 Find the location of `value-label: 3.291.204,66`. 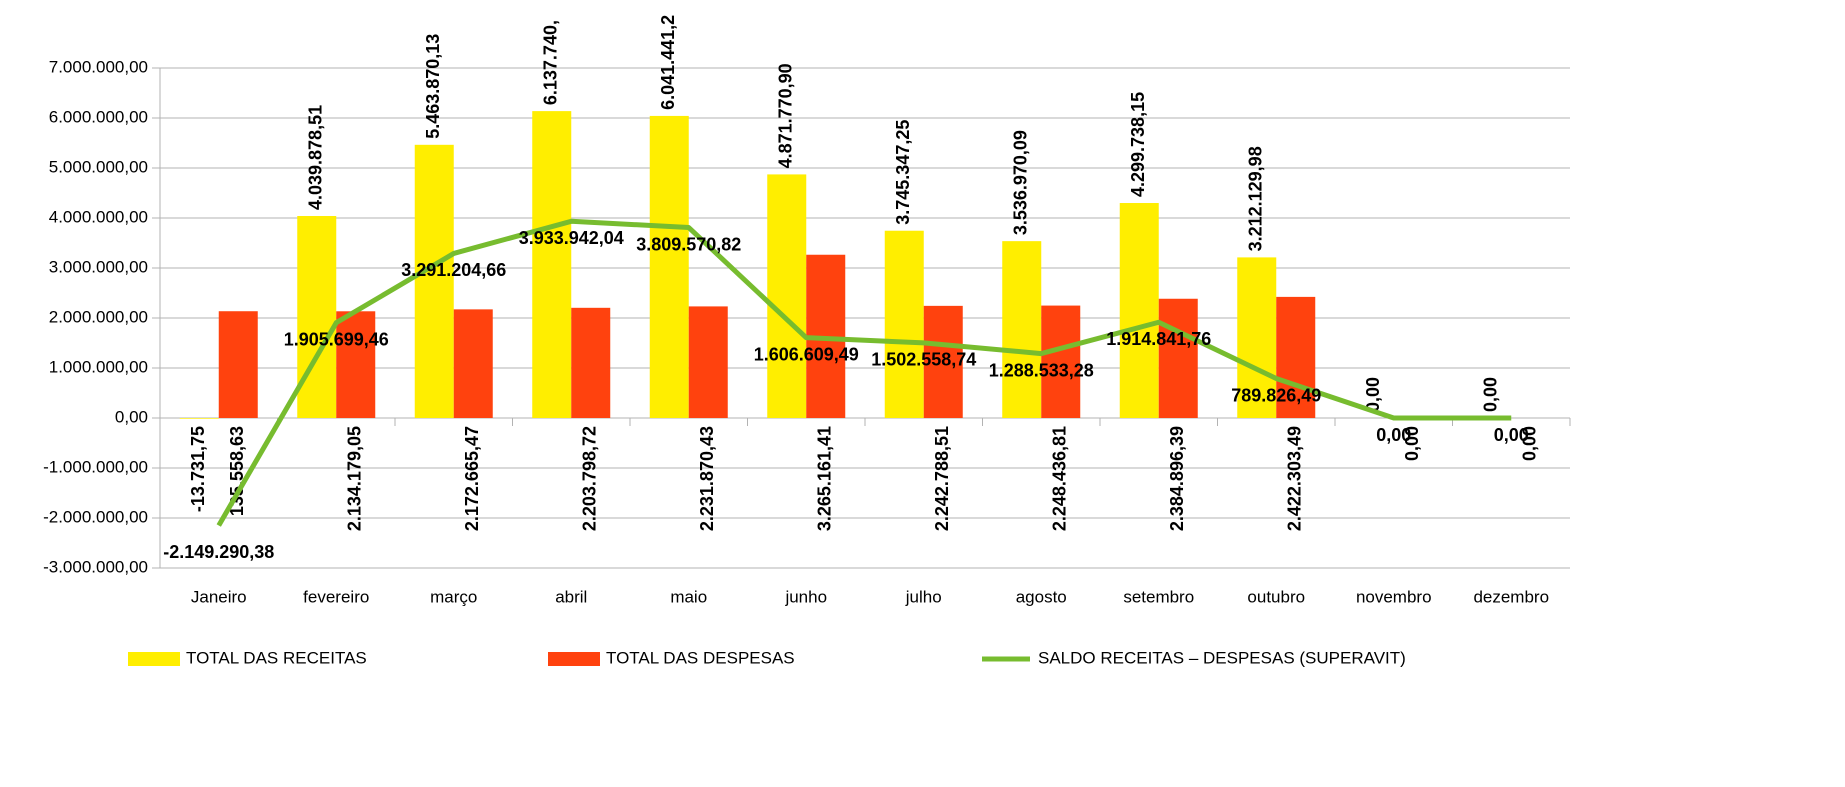

value-label: 3.291.204,66 is located at coordinates (453, 270).